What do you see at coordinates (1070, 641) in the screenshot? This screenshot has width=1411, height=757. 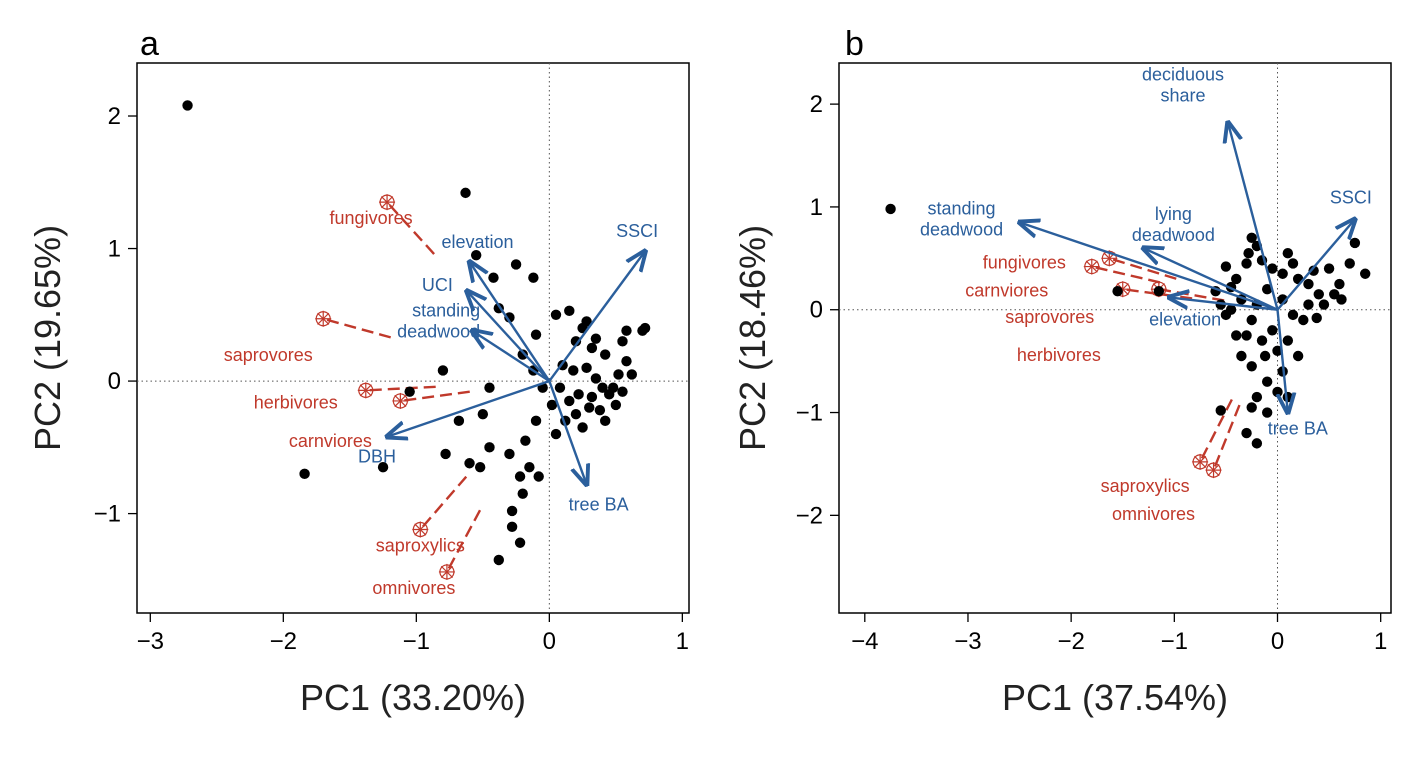 I see `panel-b-x-tick-label: −2` at bounding box center [1070, 641].